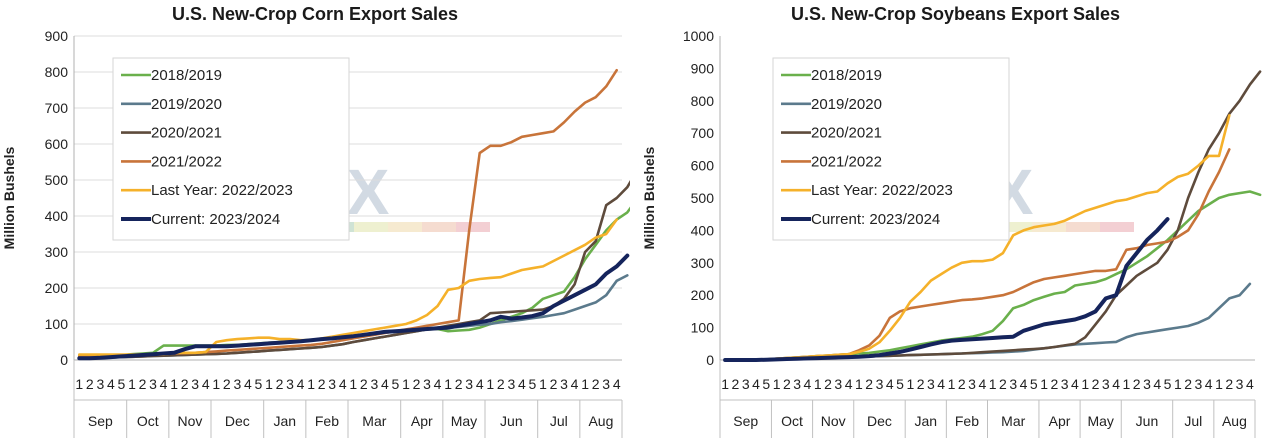 The height and width of the screenshot is (443, 1271). I want to click on legend-label: Current: 2023/2024, so click(215, 219).